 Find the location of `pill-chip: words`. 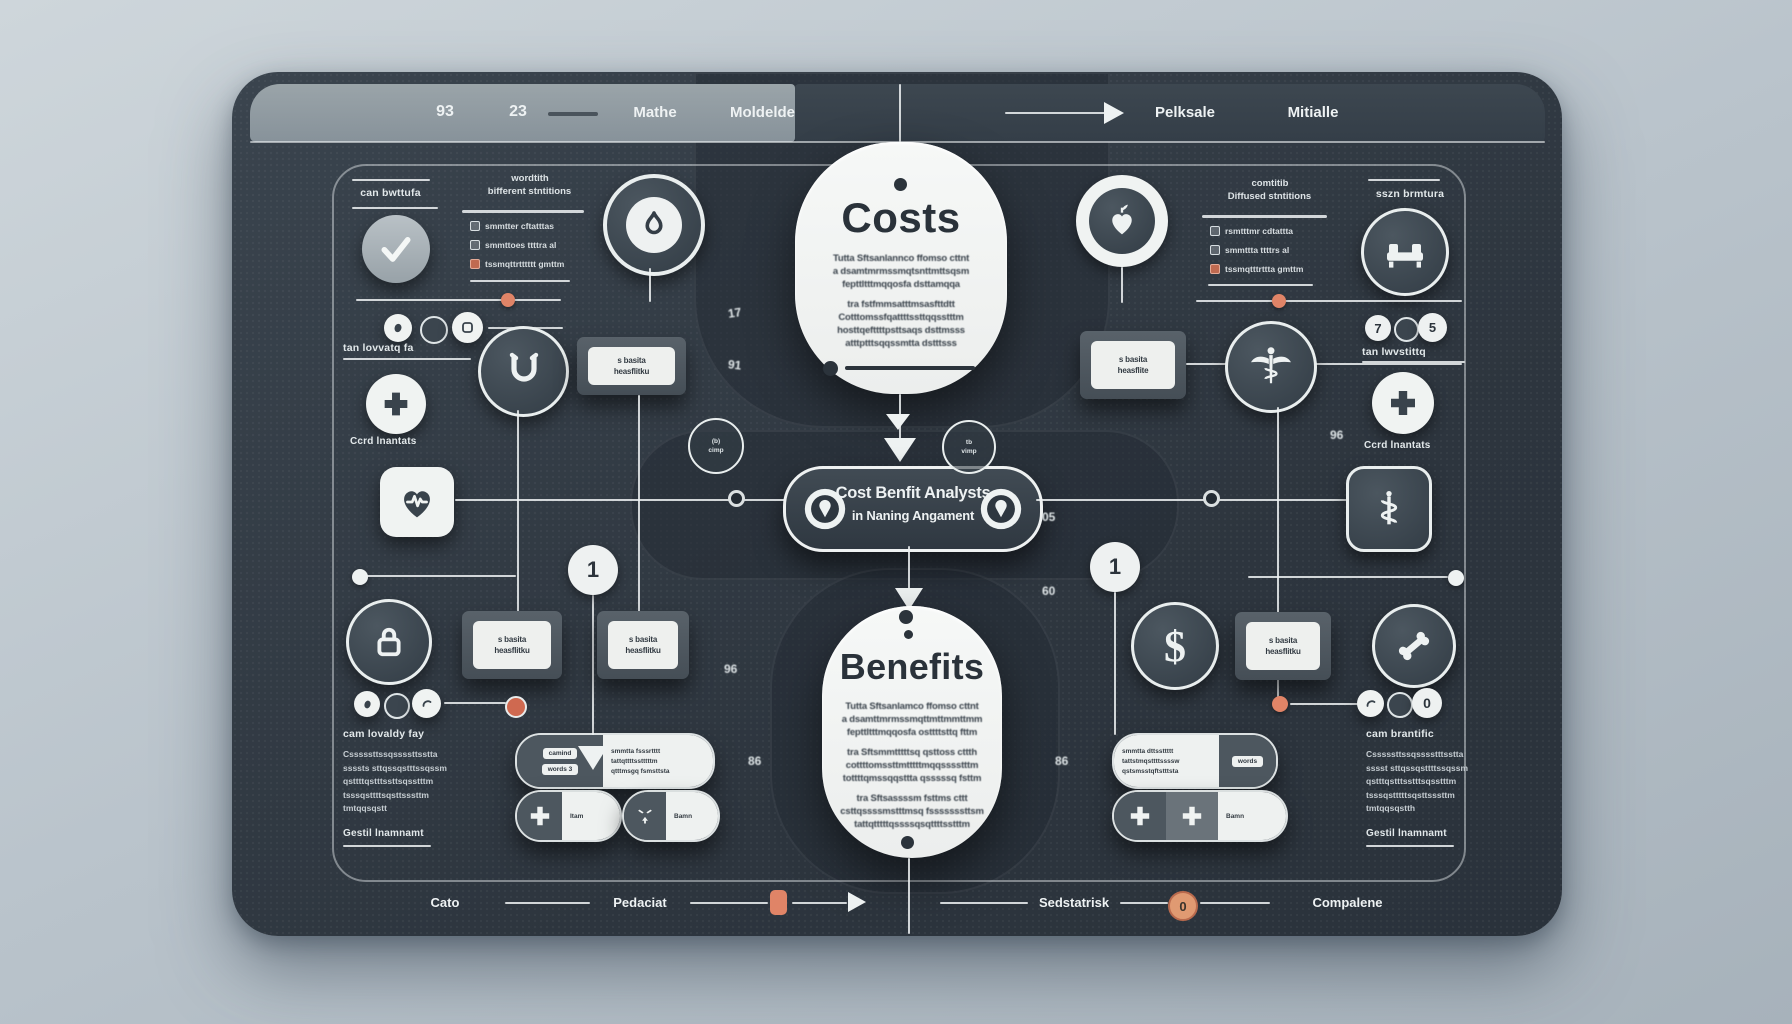

pill-chip: words is located at coordinates (1247, 761).